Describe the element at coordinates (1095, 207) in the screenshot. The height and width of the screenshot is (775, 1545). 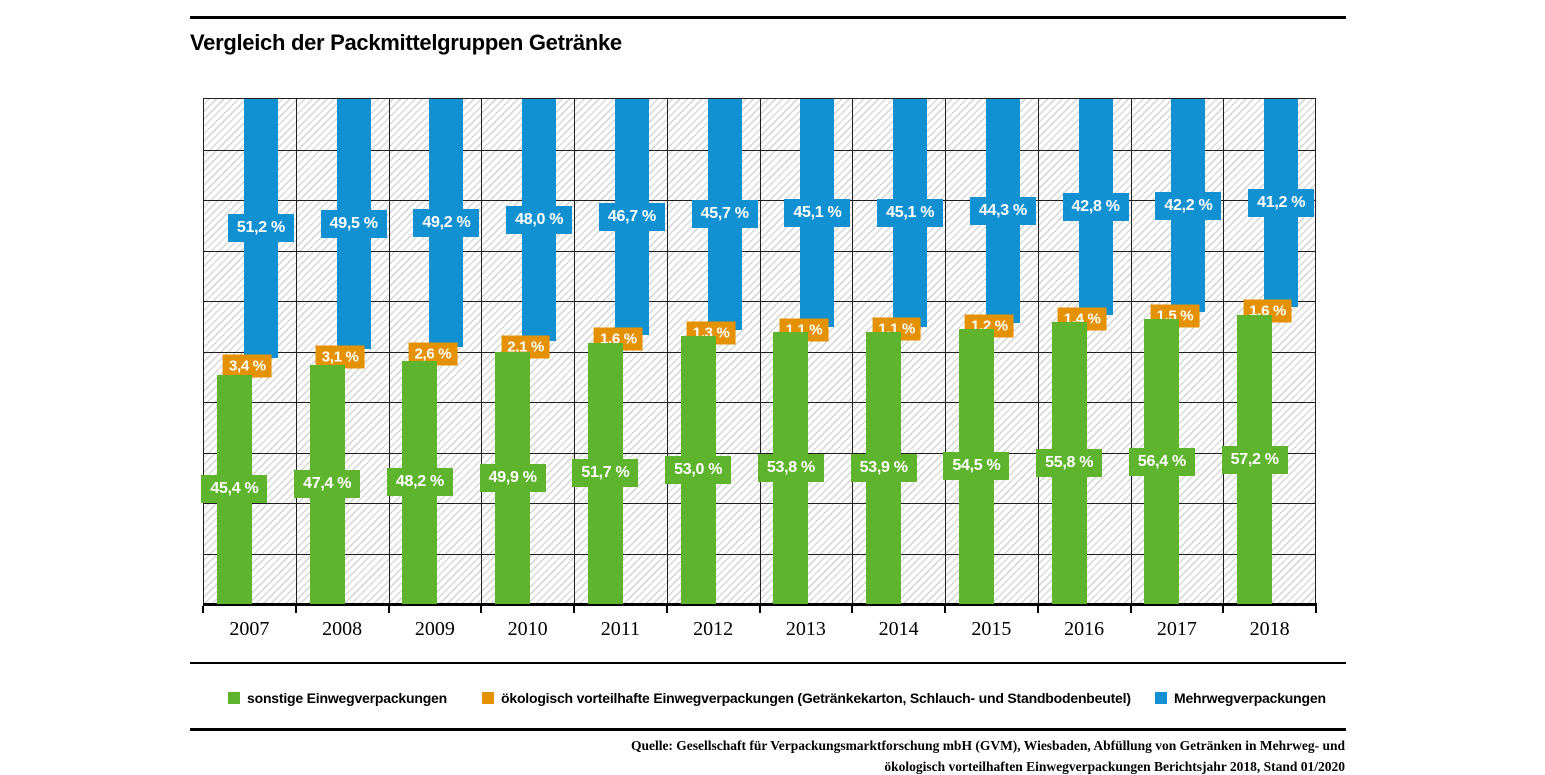
I see `value-label-mehrwegverpackungen-2016: 42,8 %` at that location.